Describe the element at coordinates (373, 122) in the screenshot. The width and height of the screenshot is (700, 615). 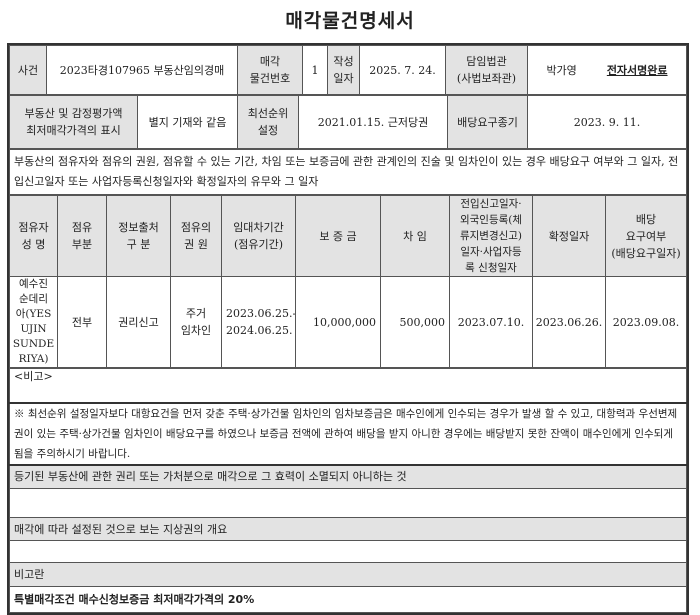
I see `priority-value: 2021.01.15. 근저당권` at that location.